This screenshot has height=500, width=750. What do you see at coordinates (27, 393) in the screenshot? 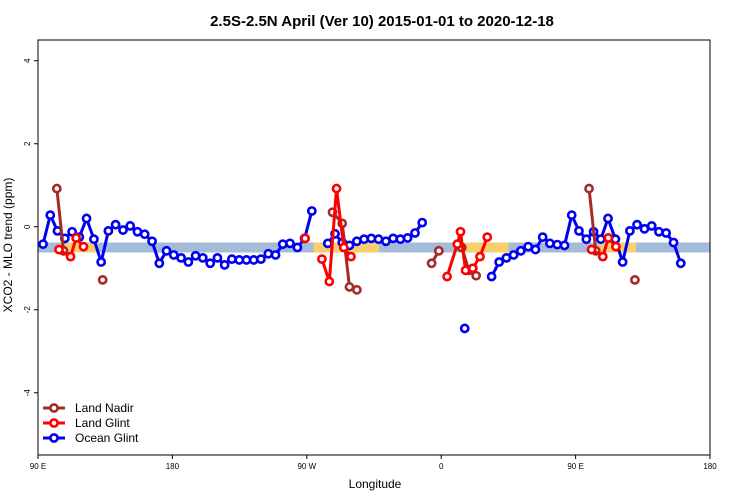
I see `y-tick-label: -4` at bounding box center [27, 393].